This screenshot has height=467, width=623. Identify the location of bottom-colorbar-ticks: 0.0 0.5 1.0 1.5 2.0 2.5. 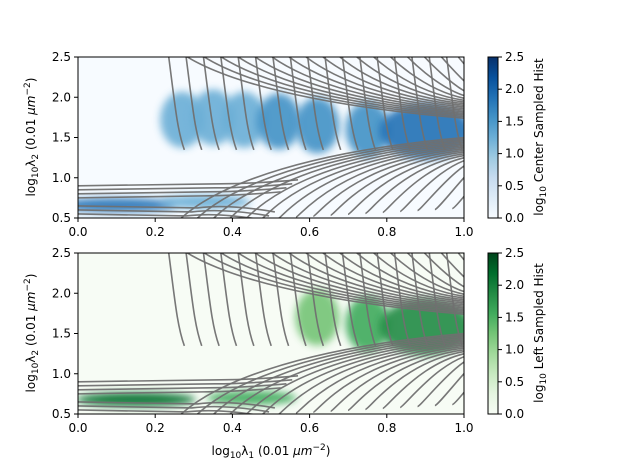
(511, 333).